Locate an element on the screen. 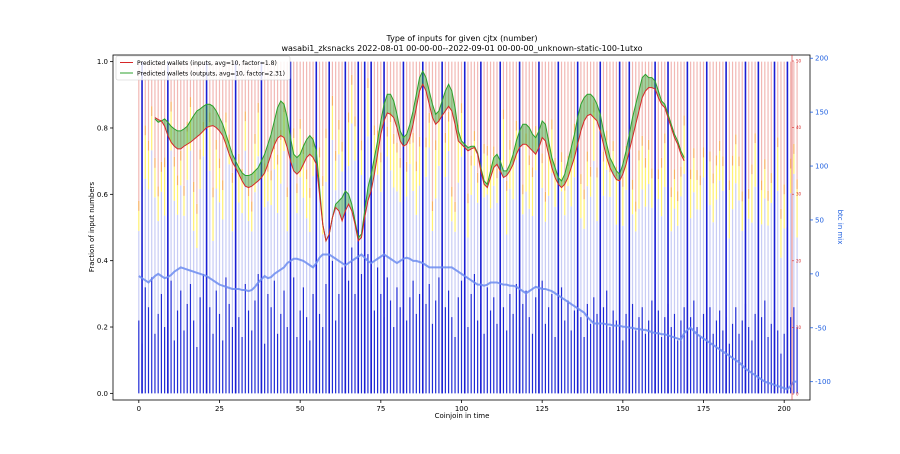  y2-tick-label: 150 is located at coordinates (821, 113).